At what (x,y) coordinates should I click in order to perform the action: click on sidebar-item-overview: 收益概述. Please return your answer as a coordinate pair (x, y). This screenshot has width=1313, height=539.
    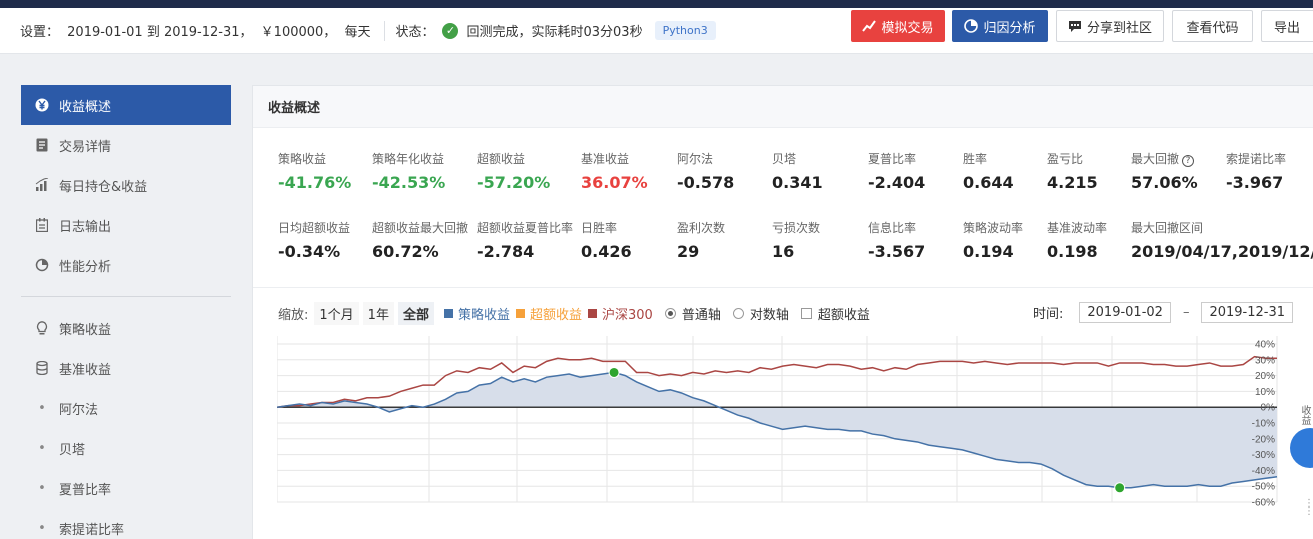
    Looking at the image, I should click on (126, 105).